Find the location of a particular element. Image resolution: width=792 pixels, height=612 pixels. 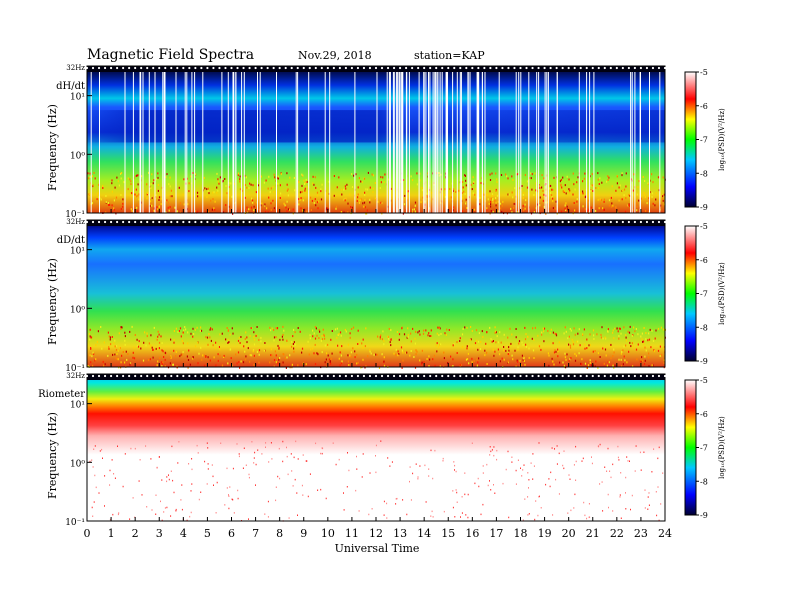

x-tick-label: 1 is located at coordinates (111, 533).